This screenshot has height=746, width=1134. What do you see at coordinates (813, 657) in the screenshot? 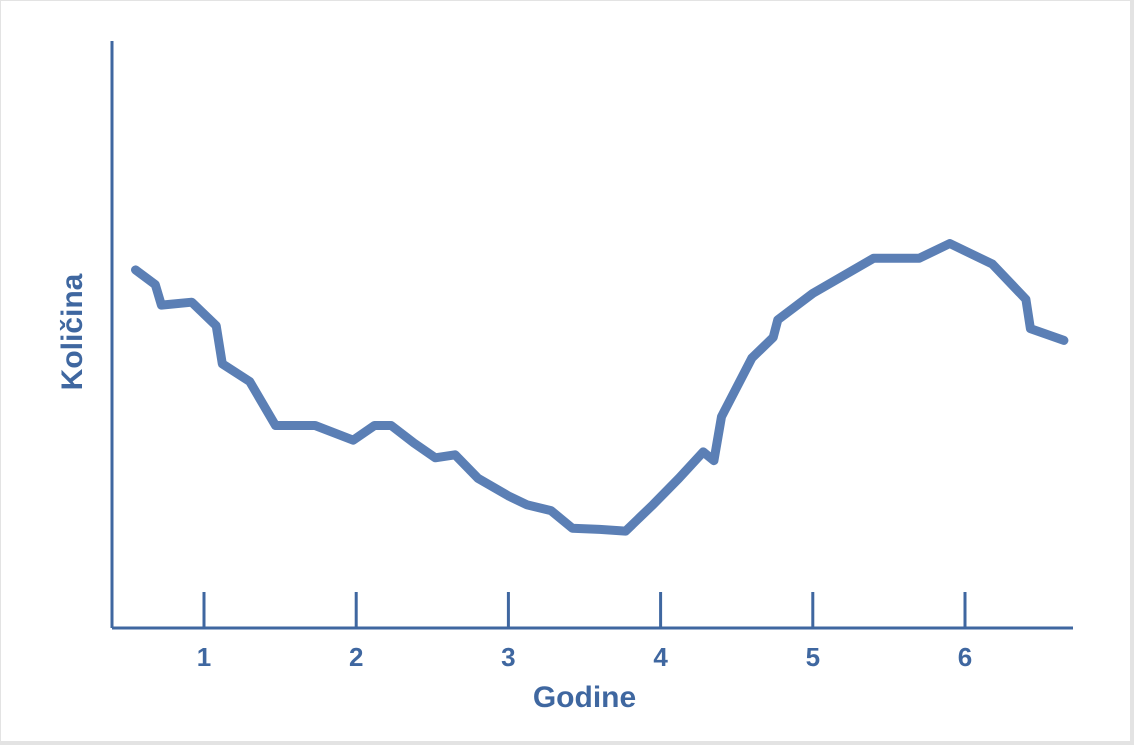
I see `x-tick-label: 5` at bounding box center [813, 657].